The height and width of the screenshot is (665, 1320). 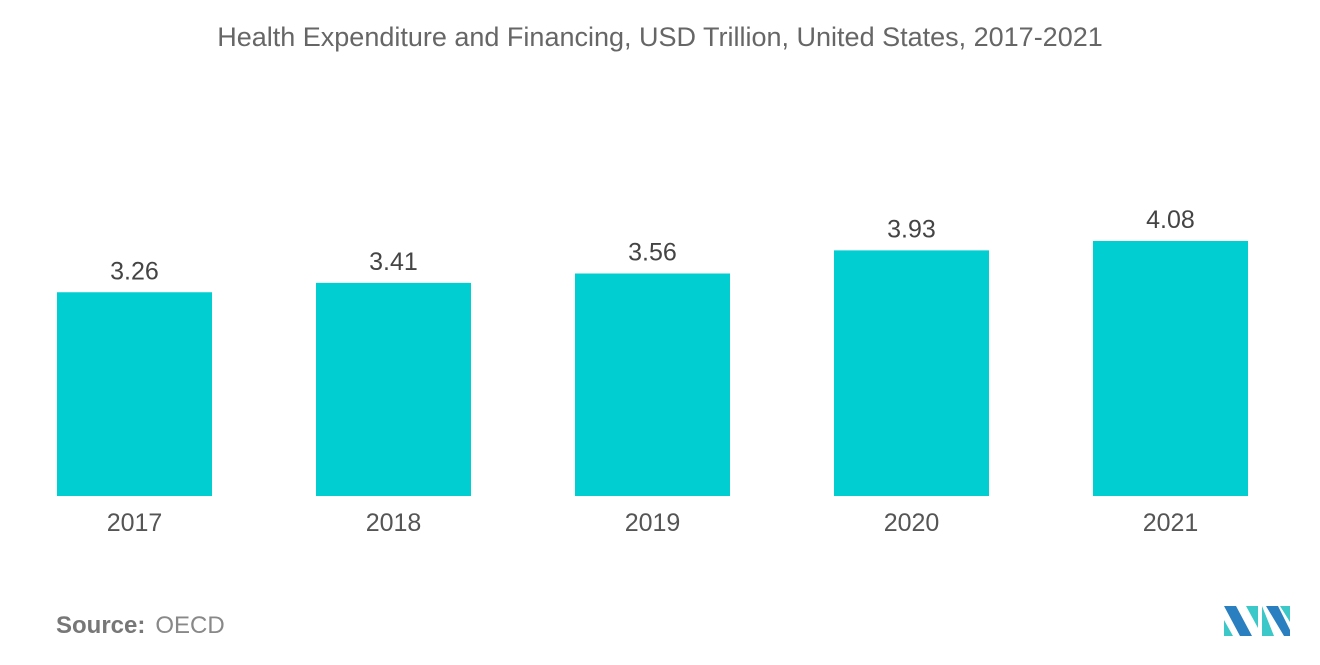 I want to click on mordor-logo, so click(x=1257, y=621).